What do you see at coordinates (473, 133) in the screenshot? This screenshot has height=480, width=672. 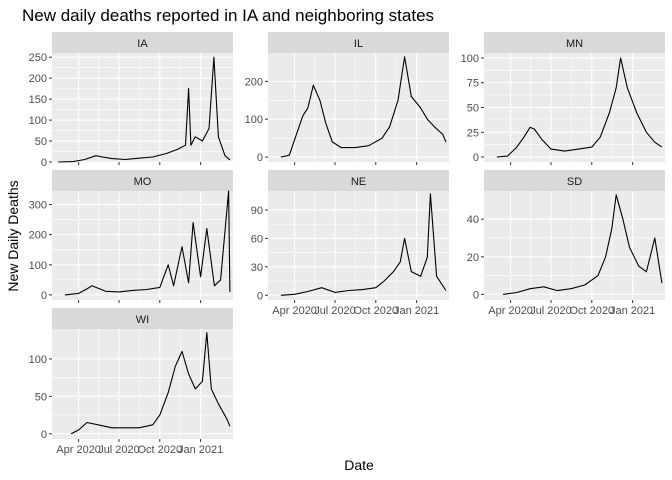 I see `y-tick-label: 25` at bounding box center [473, 133].